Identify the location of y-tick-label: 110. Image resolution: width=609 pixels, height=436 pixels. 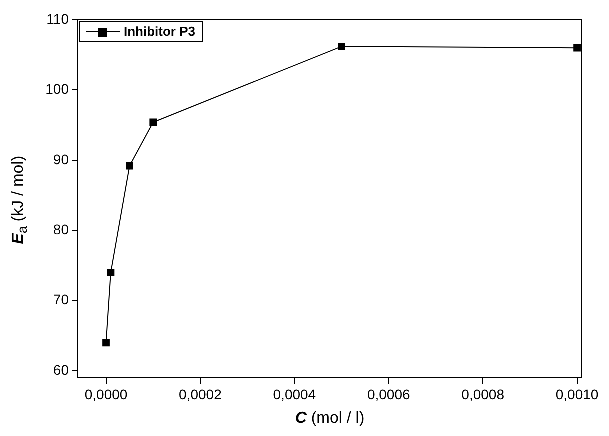
(58, 18).